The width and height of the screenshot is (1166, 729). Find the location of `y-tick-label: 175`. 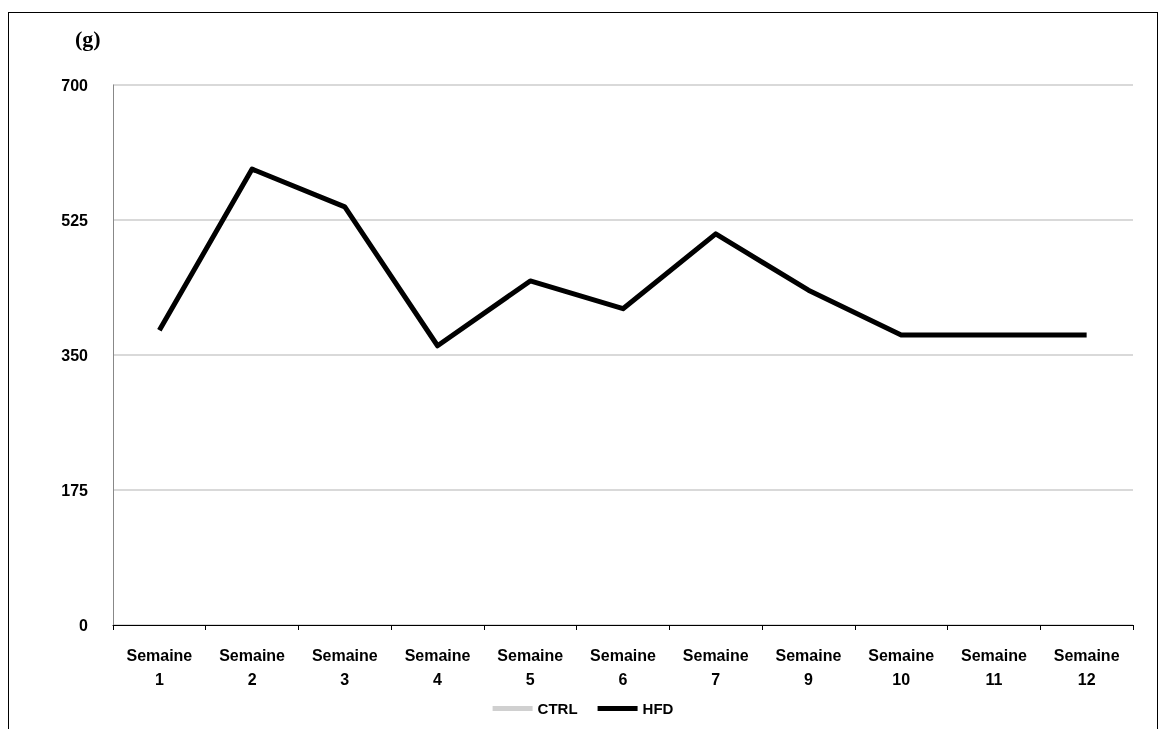

y-tick-label: 175 is located at coordinates (75, 490).